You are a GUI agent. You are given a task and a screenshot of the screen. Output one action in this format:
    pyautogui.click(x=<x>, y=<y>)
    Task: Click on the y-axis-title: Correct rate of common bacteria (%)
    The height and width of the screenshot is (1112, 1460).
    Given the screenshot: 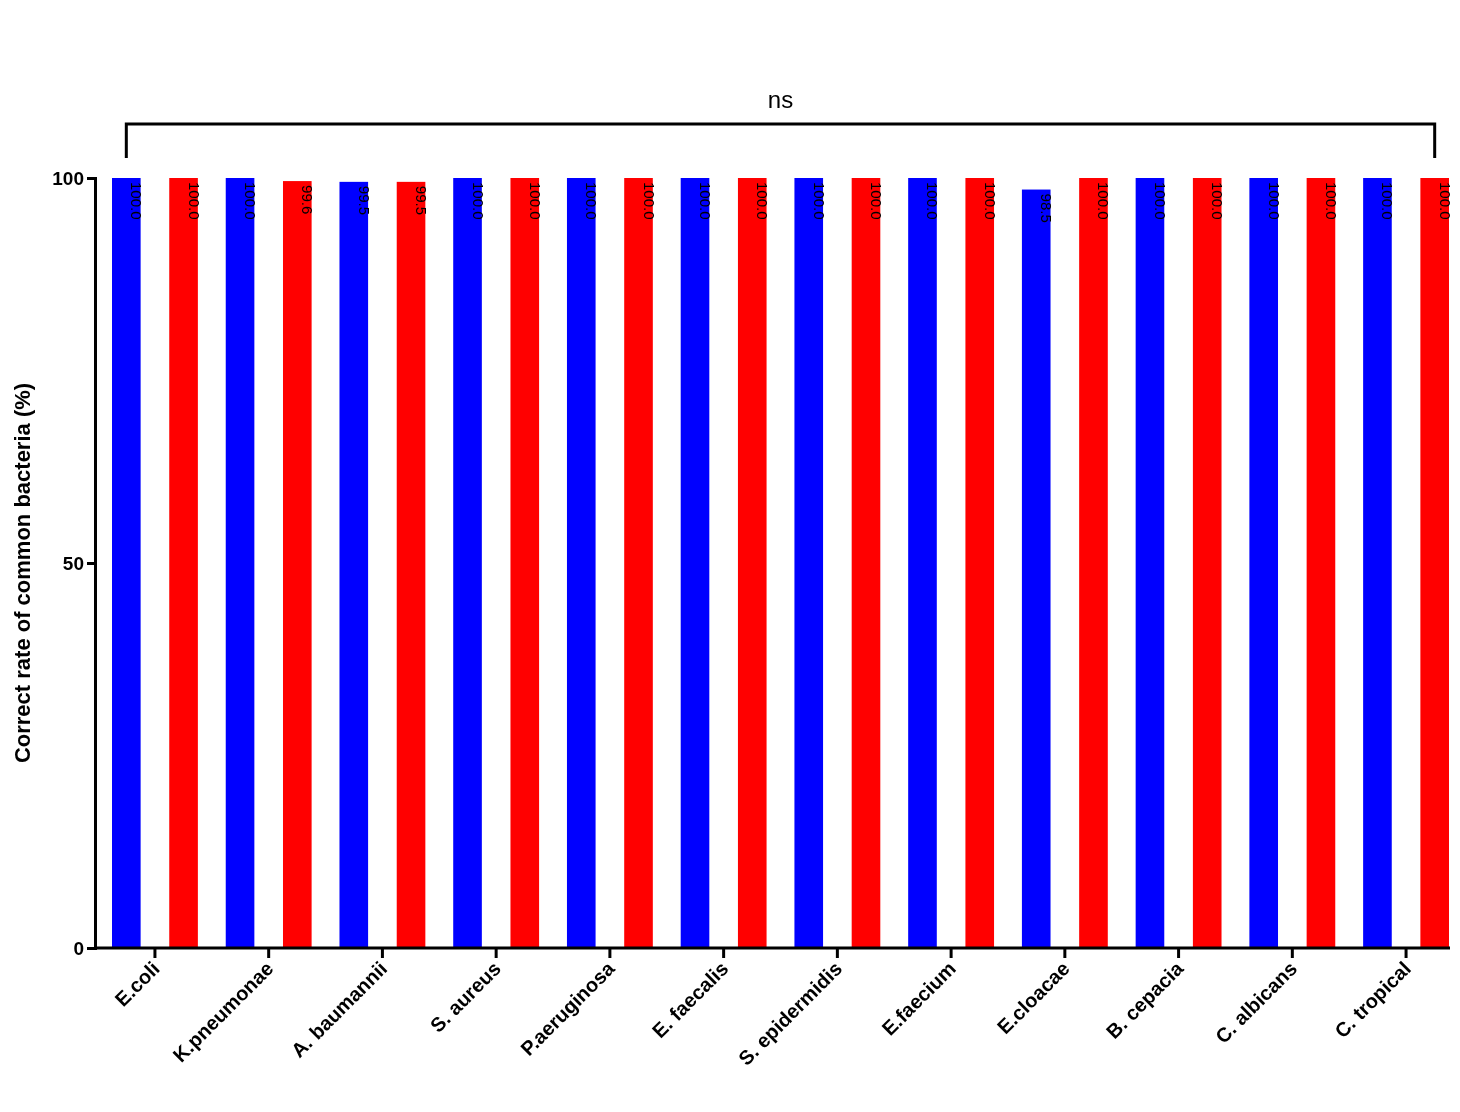 What is the action you would take?
    pyautogui.click(x=22, y=573)
    